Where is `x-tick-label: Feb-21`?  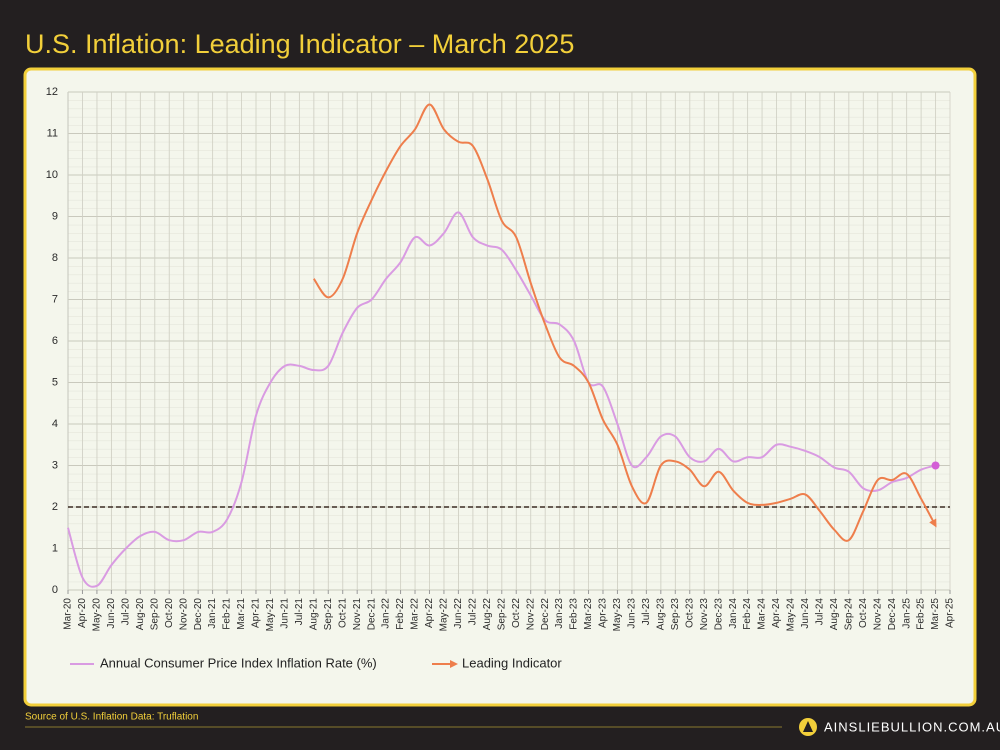 x-tick-label: Feb-21 is located at coordinates (227, 614).